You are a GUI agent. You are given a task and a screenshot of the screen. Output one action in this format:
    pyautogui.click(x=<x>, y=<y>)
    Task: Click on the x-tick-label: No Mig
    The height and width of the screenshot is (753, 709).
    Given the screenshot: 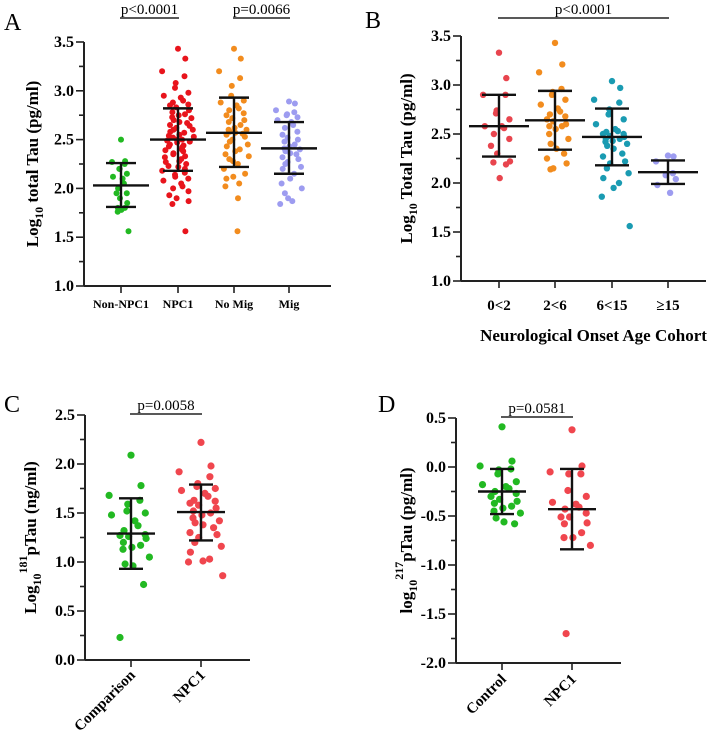 What is the action you would take?
    pyautogui.click(x=234, y=304)
    